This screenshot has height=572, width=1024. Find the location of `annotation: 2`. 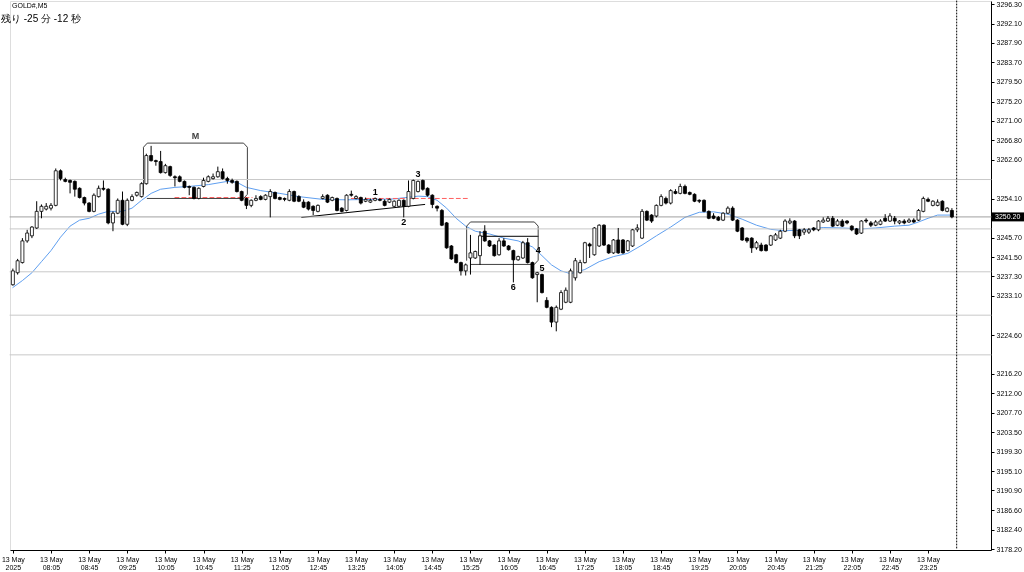

annotation: 2 is located at coordinates (404, 222).